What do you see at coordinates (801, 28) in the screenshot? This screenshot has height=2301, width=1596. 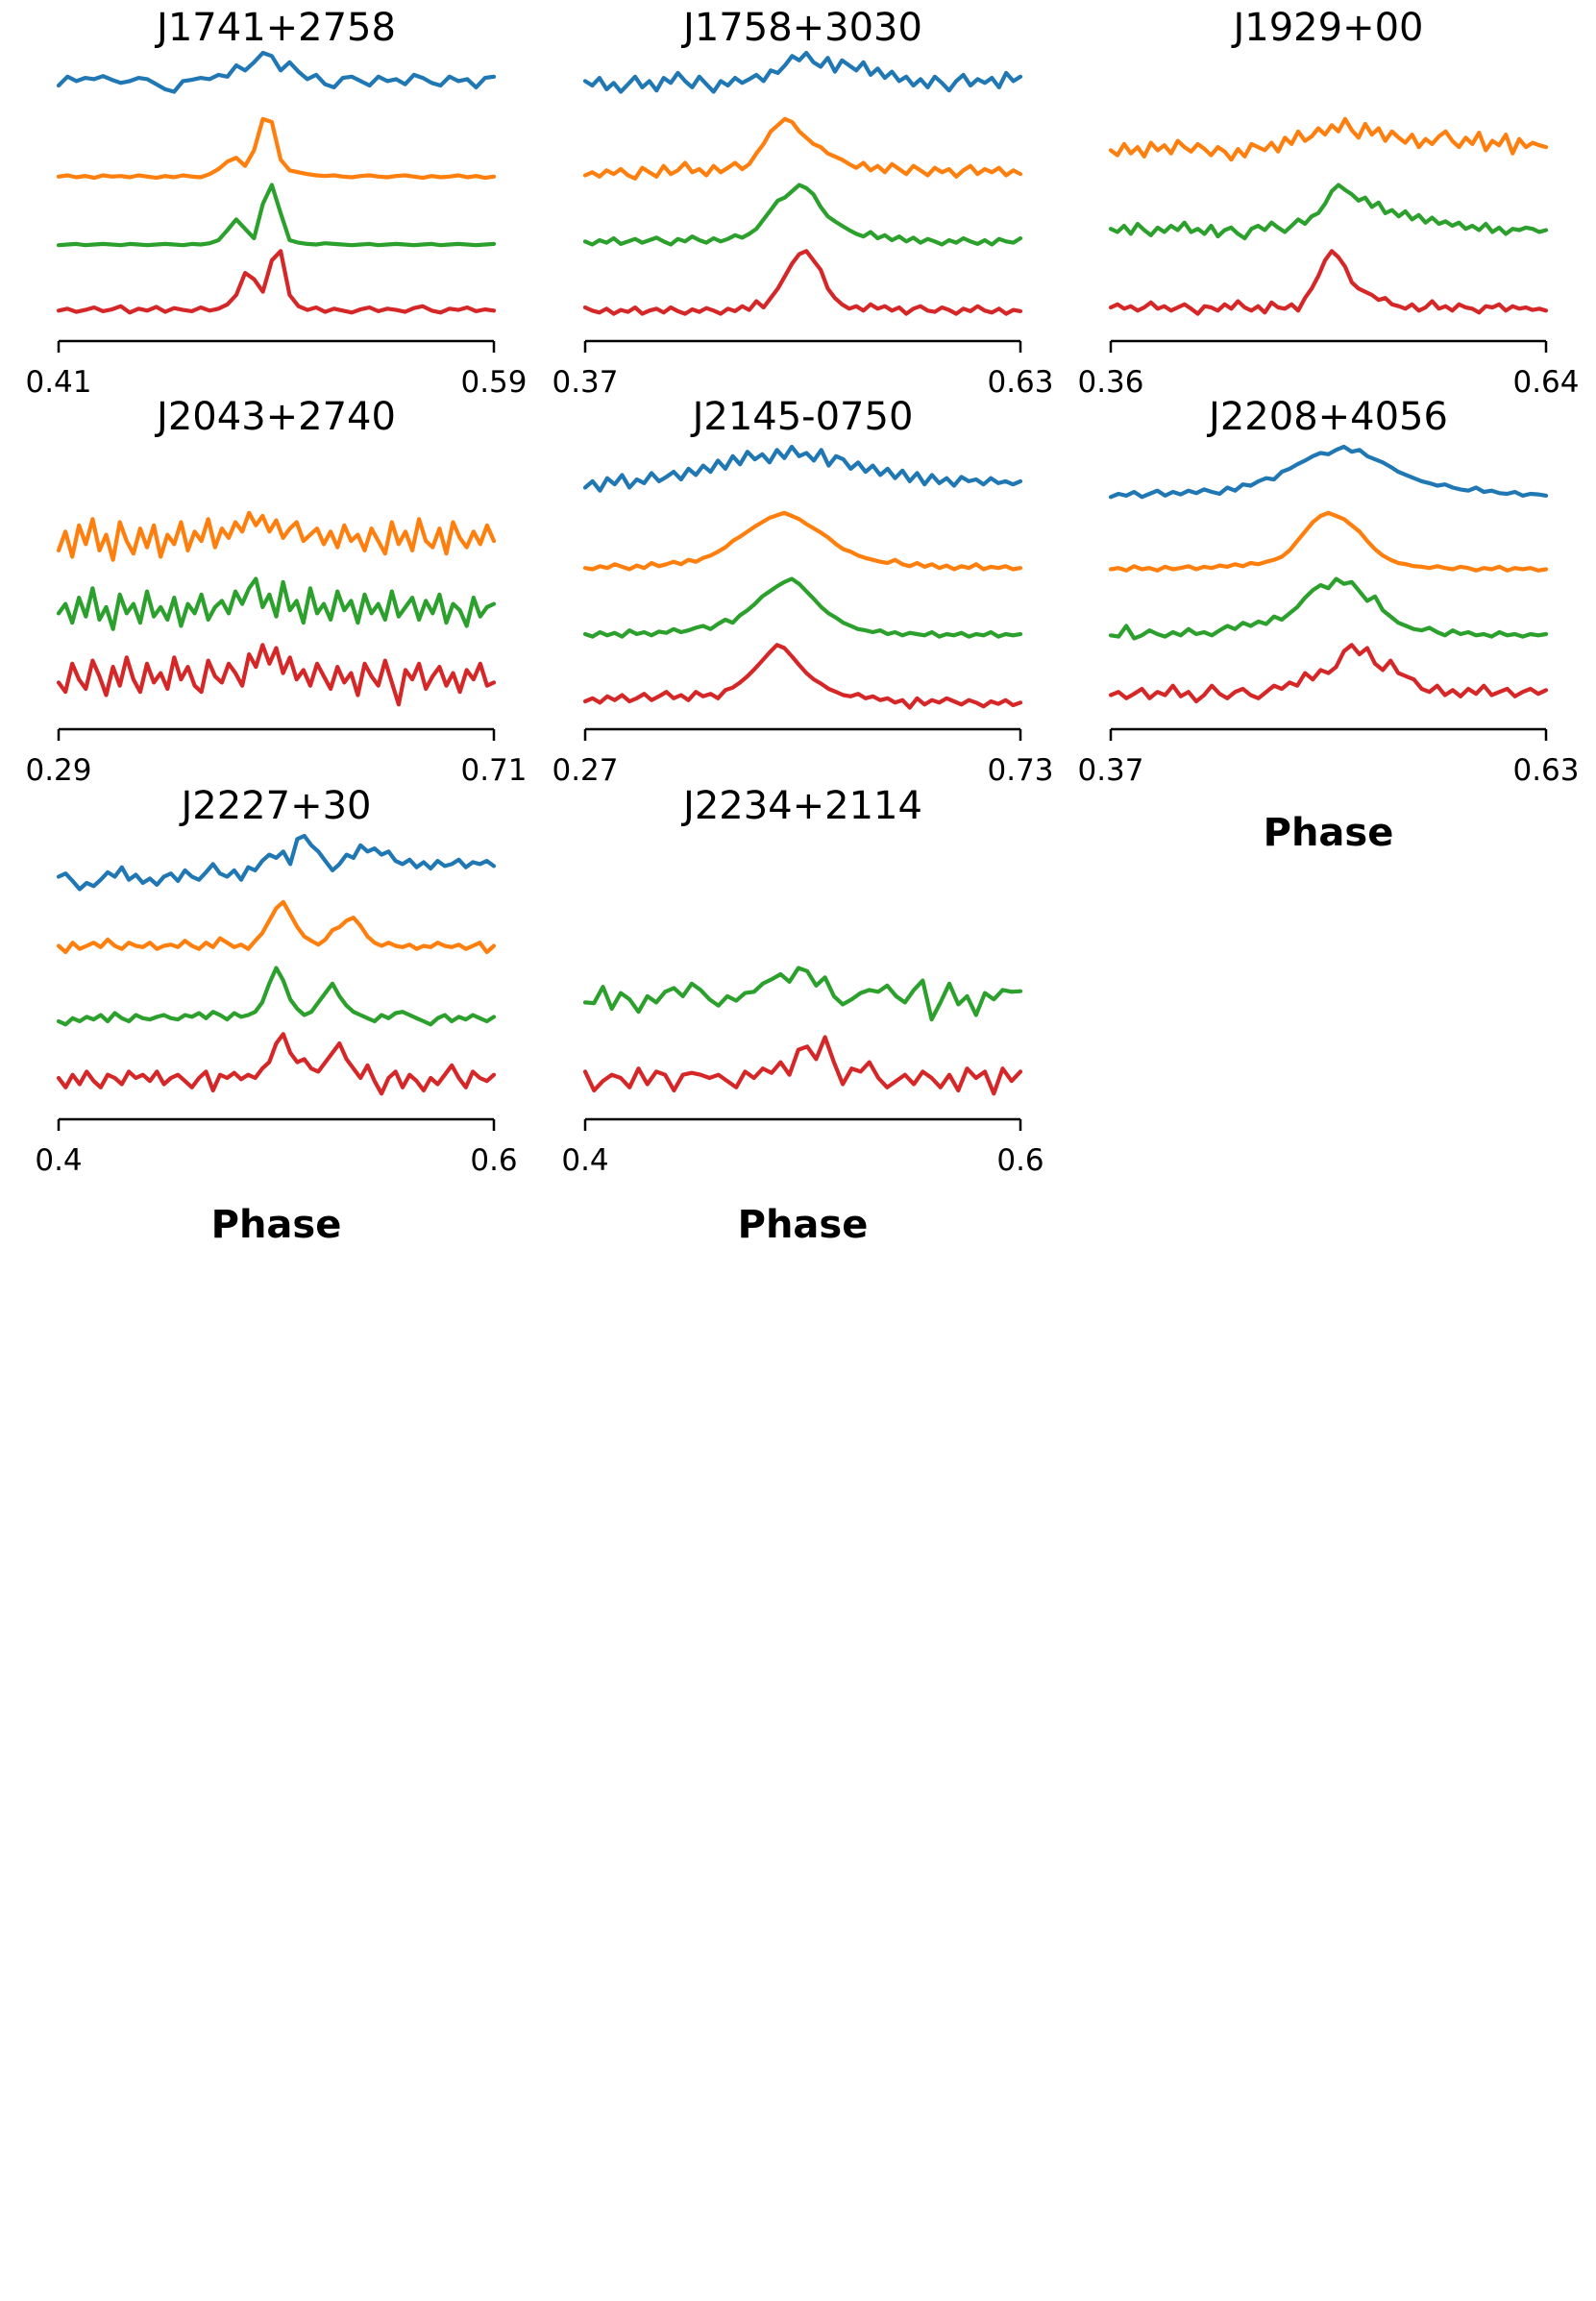 I see `panel-title: J1758+3030` at bounding box center [801, 28].